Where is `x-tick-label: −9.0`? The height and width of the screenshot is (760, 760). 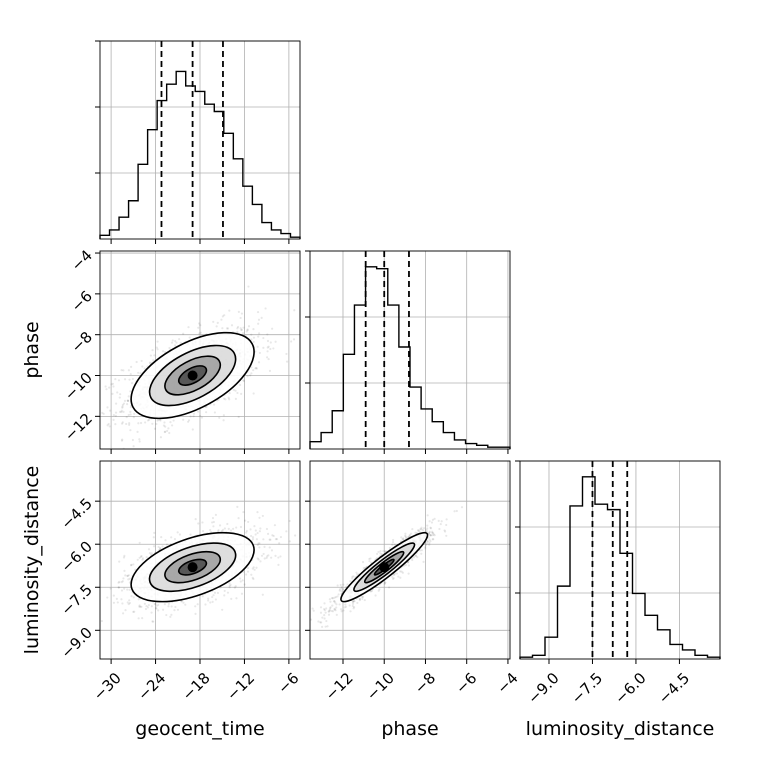
x-tick-label: −9.0 is located at coordinates (543, 688).